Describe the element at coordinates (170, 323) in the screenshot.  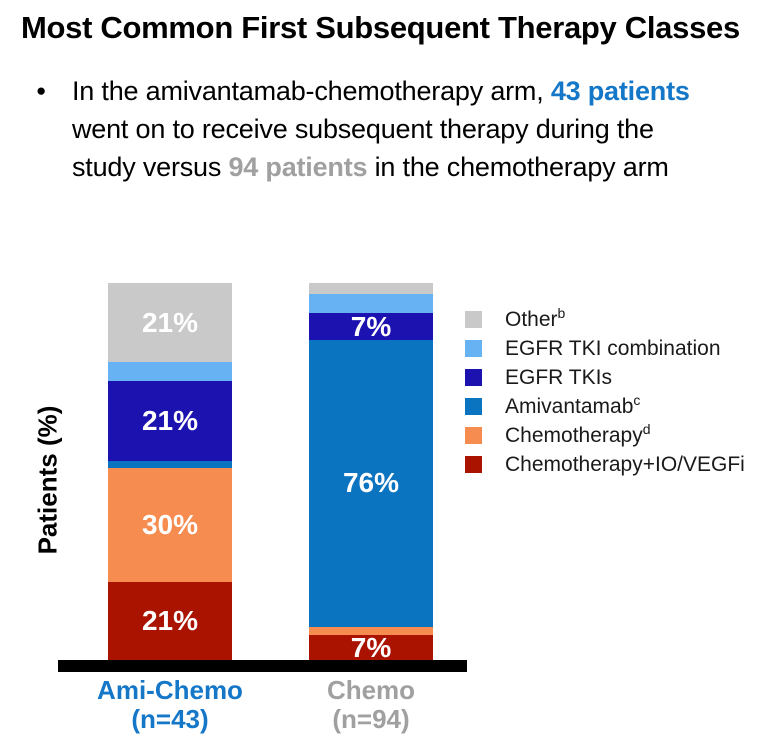
I see `bar-segment-other: 21%` at that location.